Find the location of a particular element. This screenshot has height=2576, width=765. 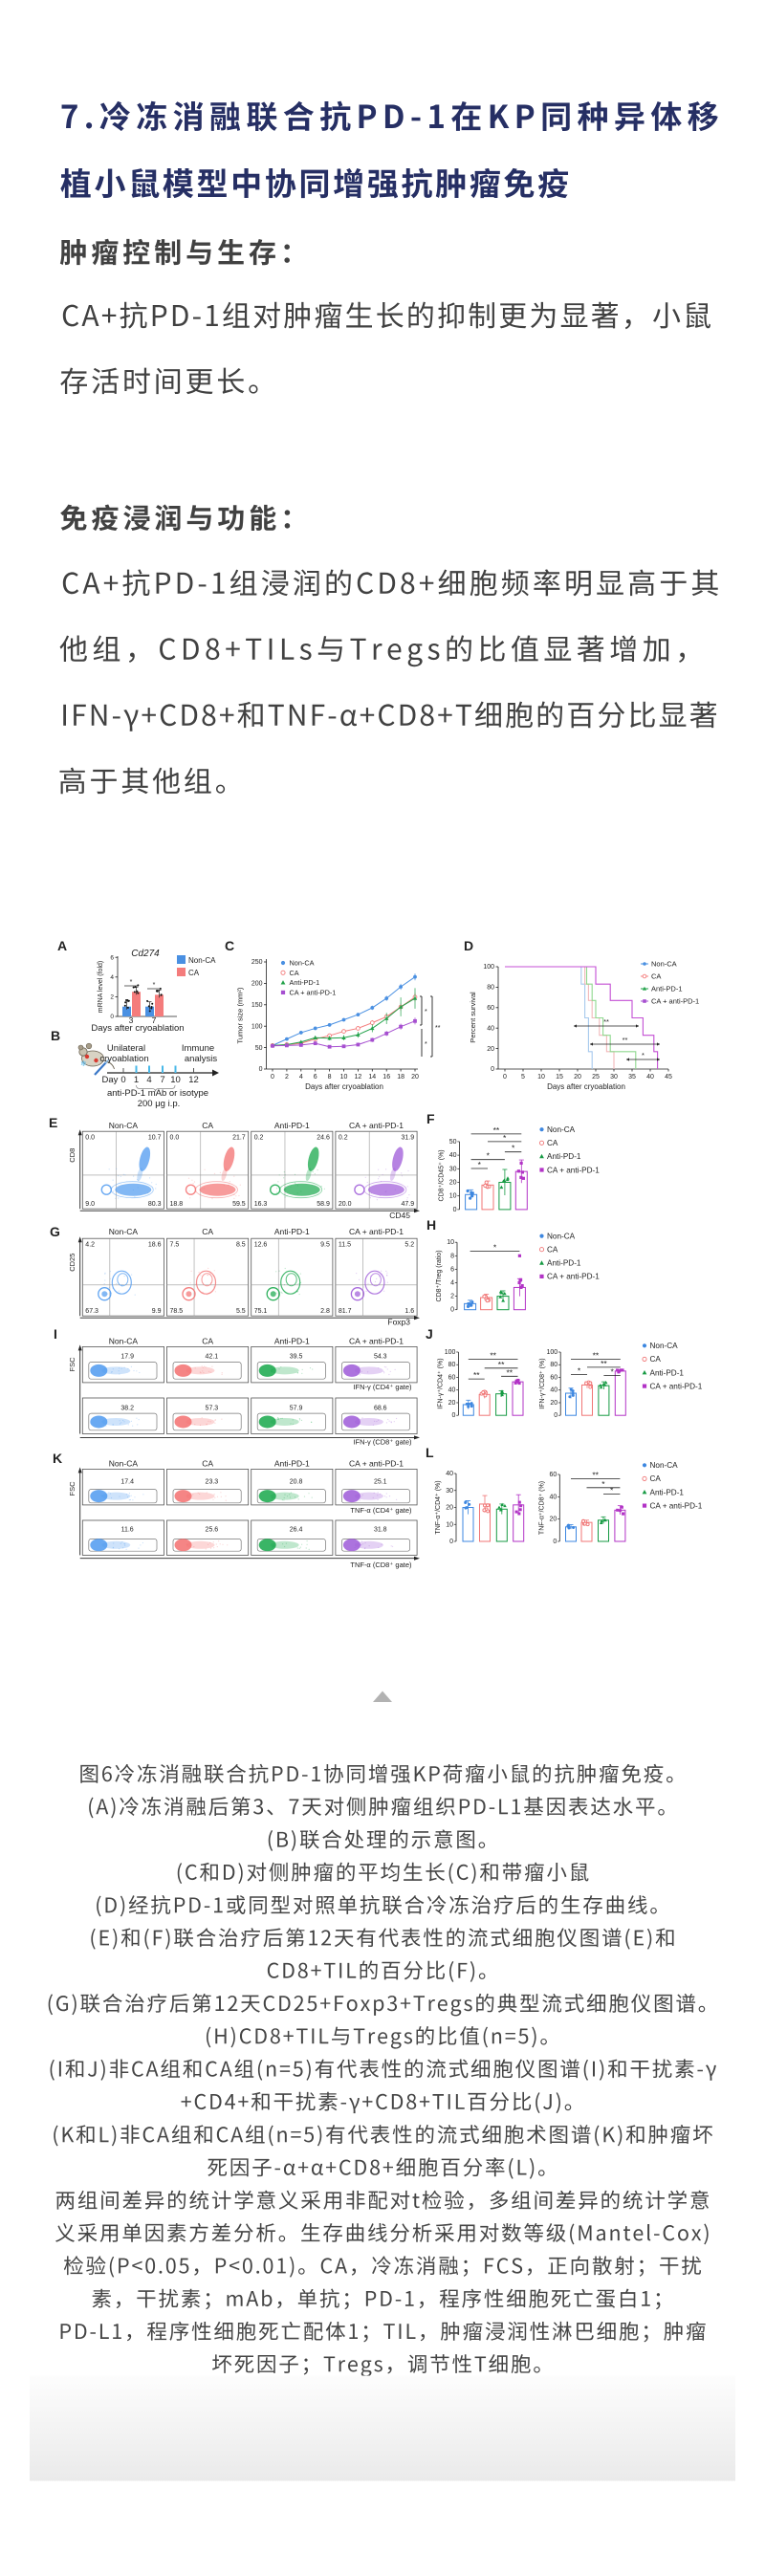

svg-text: 25 is located at coordinates (596, 1077).